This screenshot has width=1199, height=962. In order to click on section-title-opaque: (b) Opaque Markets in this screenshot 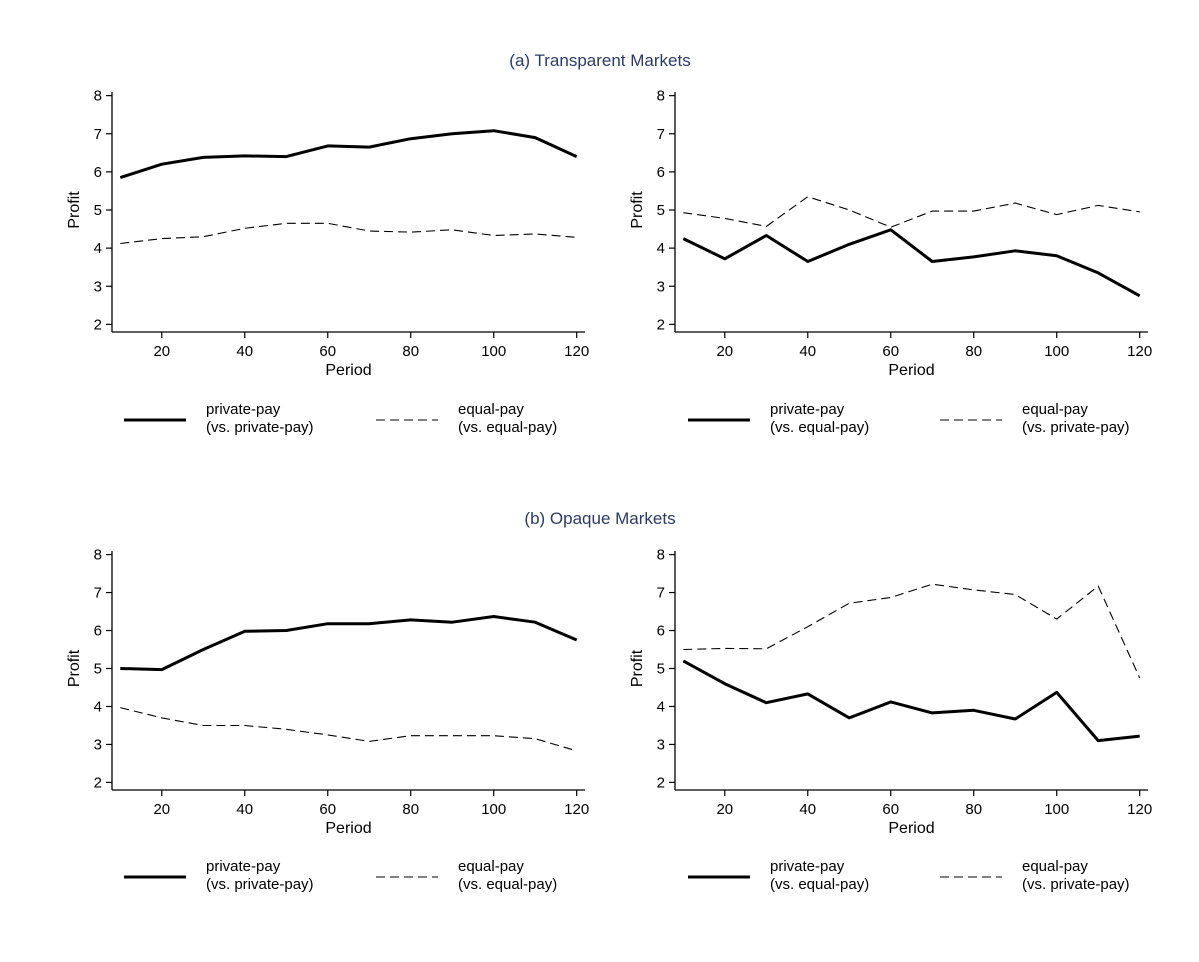, I will do `click(599, 518)`.